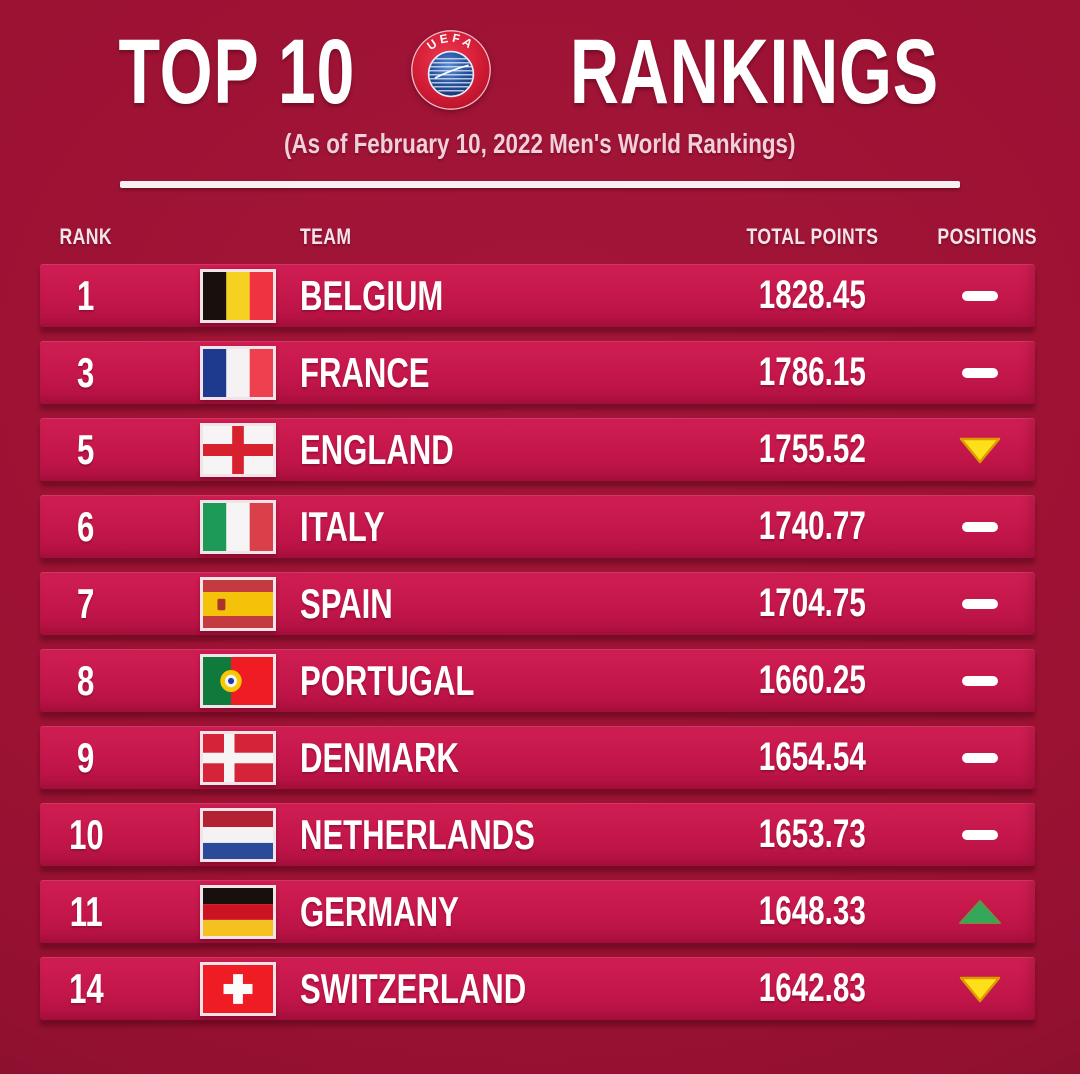 This screenshot has width=1080, height=1074. I want to click on uefa-logo-icon: UEFA, so click(450, 72).